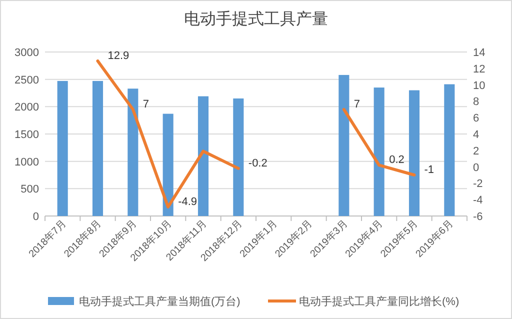 This screenshot has height=319, width=512. I want to click on y2-tick-label: 8, so click(476, 102).